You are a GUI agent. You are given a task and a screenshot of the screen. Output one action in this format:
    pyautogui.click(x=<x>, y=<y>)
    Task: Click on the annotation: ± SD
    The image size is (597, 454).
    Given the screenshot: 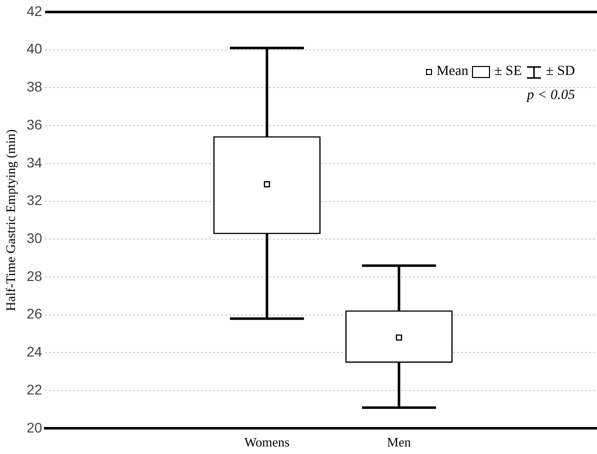 What is the action you would take?
    pyautogui.click(x=560, y=72)
    